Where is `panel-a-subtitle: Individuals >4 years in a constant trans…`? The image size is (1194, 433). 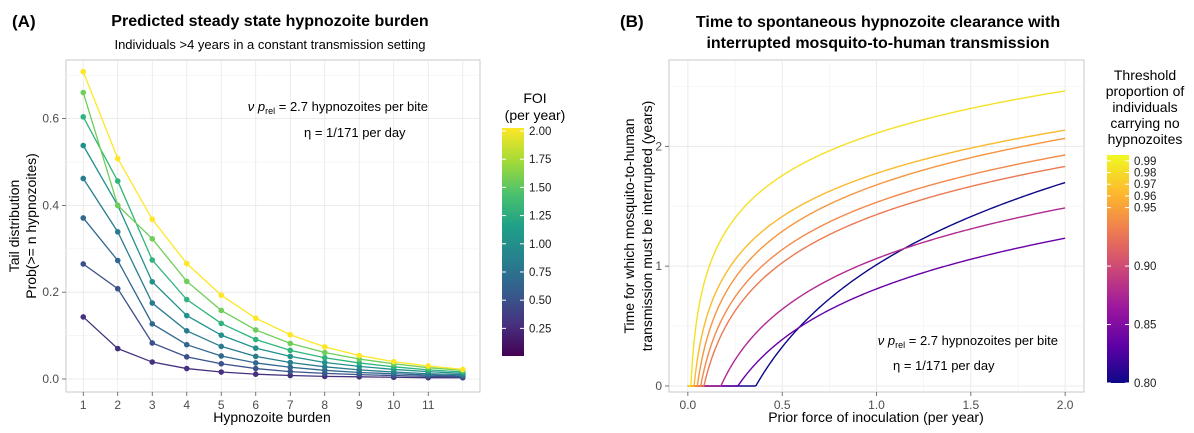 panel-a-subtitle: Individuals >4 years in a constant trans… is located at coordinates (269, 44).